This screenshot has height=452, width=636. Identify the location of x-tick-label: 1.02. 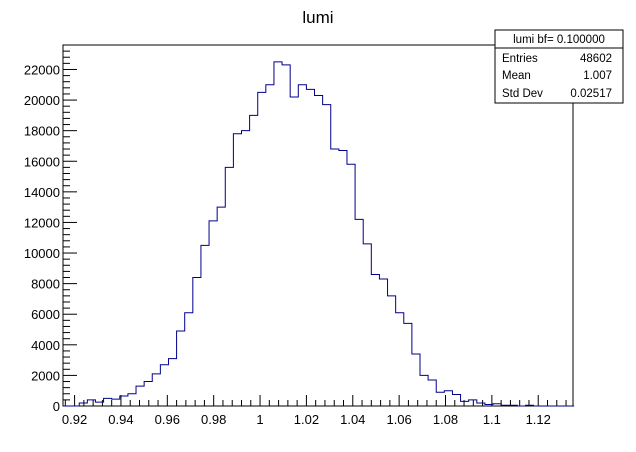
(306, 419).